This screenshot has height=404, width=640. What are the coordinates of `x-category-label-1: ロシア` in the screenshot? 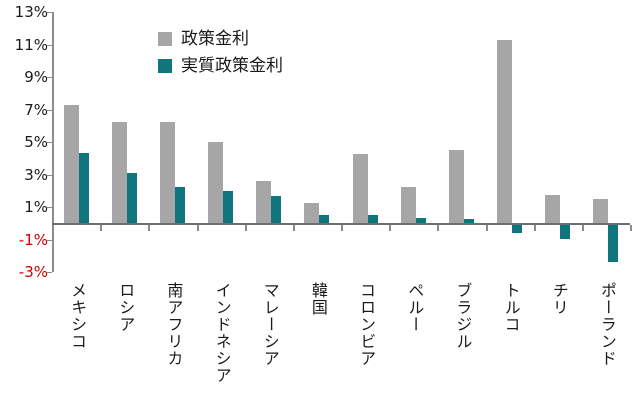 It's located at (126, 307).